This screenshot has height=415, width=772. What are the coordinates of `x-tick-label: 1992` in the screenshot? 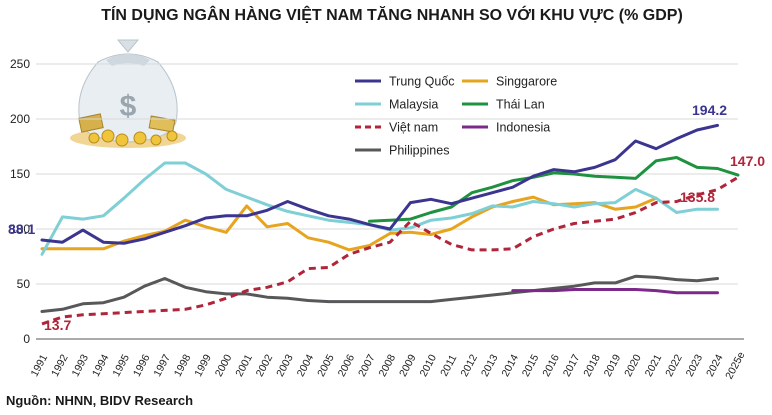 It's located at (60, 365).